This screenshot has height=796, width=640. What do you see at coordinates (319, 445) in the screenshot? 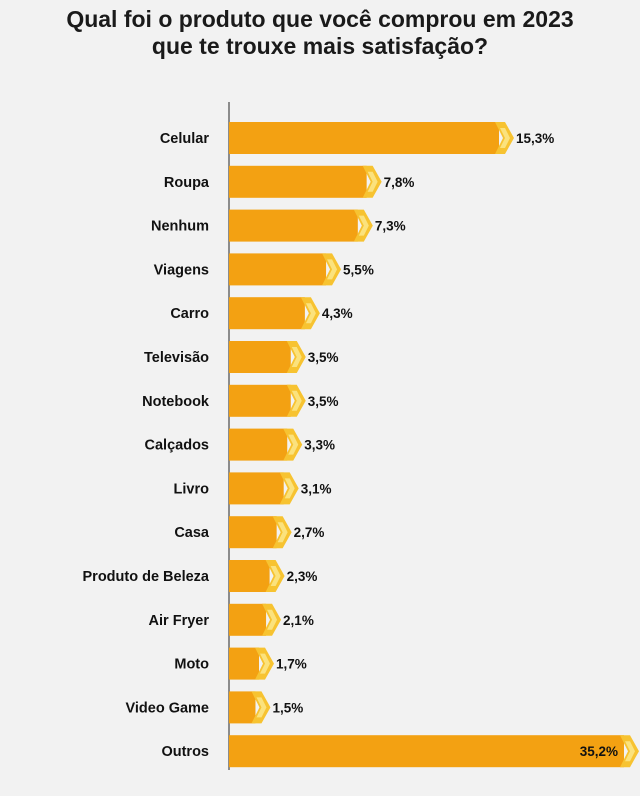
I see `data-label: 3,3%` at bounding box center [319, 445].